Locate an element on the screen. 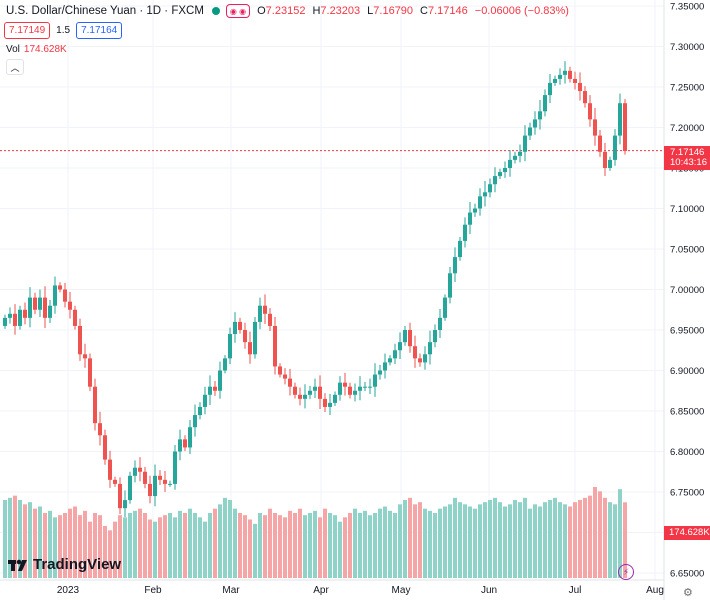  ask-price-button: 7.17164 is located at coordinates (99, 30).